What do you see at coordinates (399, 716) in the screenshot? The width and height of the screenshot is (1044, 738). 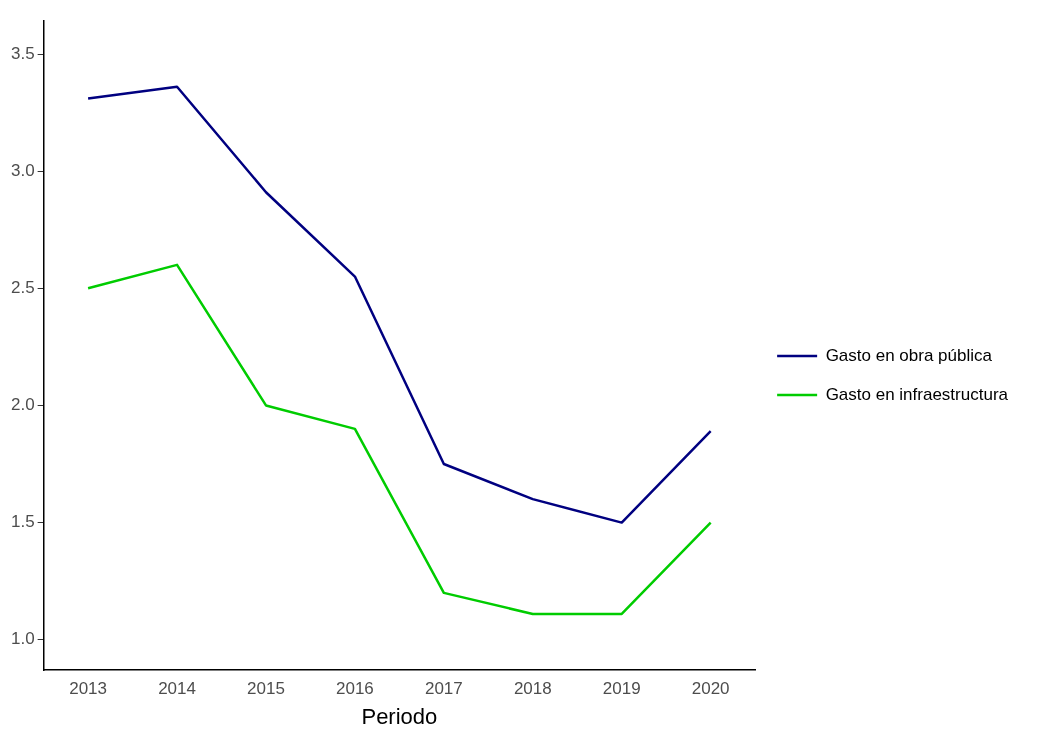 I see `x-axis-title: Periodo` at bounding box center [399, 716].